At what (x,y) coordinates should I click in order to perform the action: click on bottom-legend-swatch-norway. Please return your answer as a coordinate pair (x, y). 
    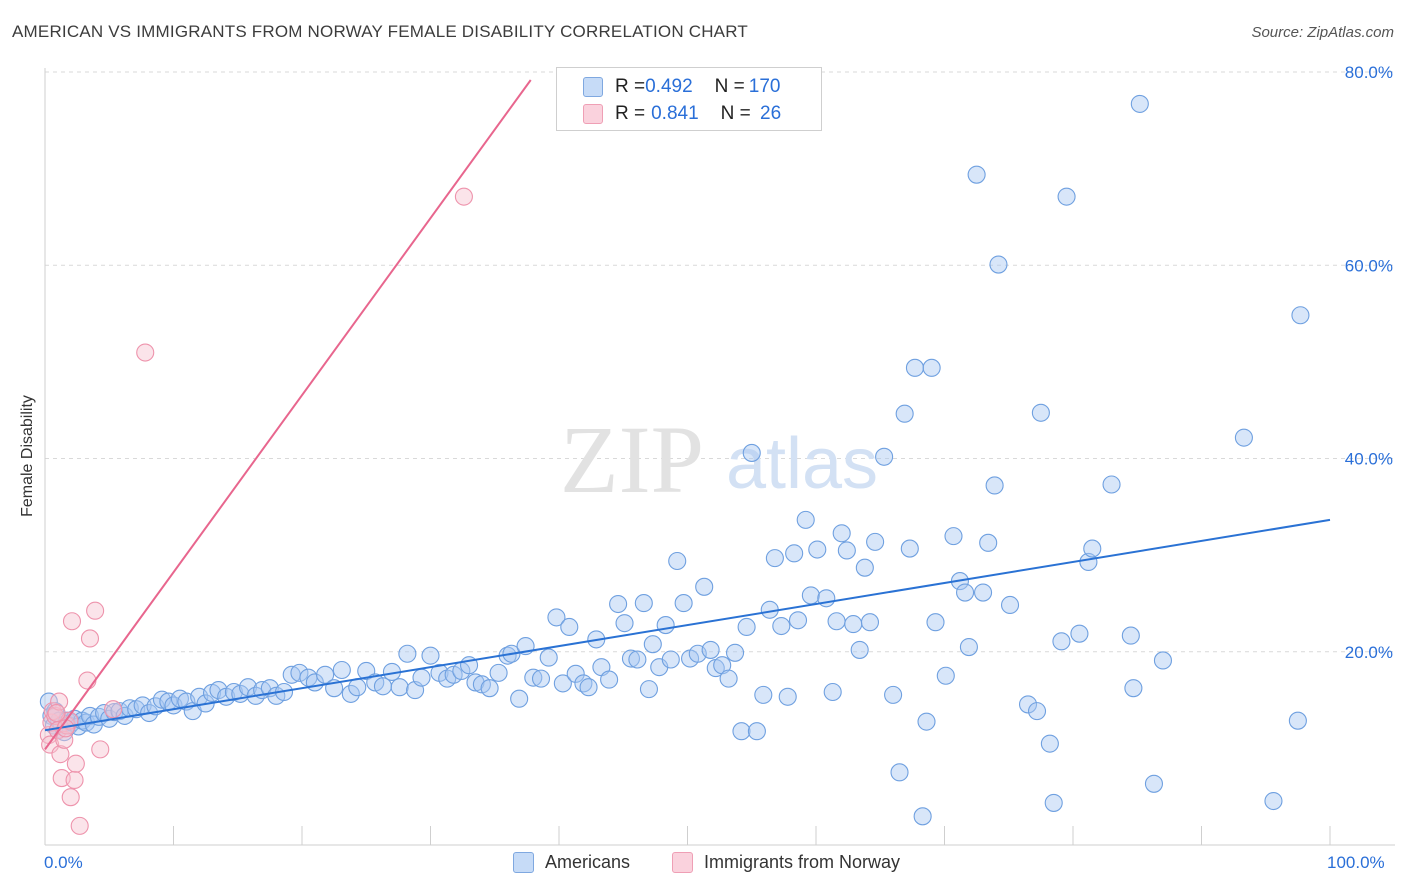
    Looking at the image, I should click on (682, 862).